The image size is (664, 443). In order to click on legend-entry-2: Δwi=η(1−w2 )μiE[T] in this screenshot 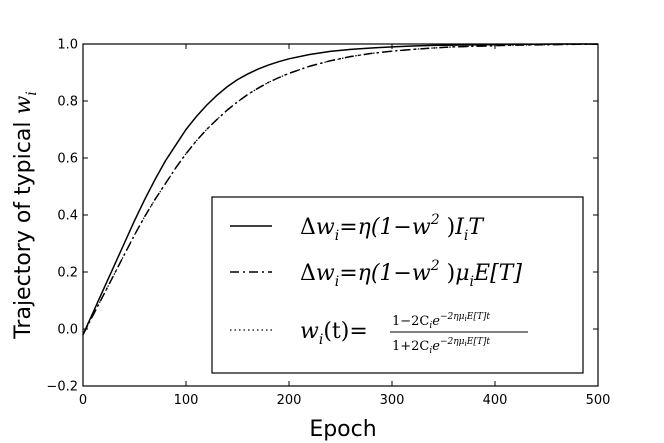, I will do `click(411, 274)`.